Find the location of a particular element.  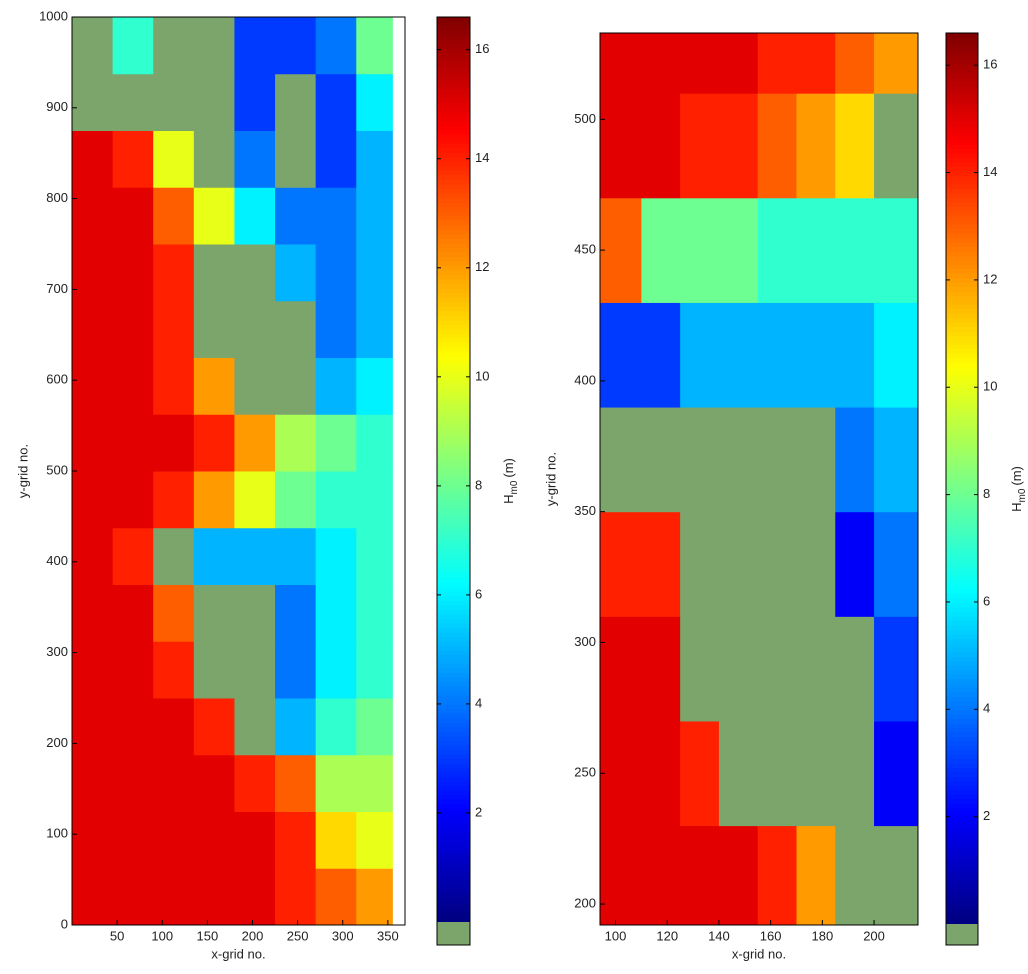

colorbar-label: Hm0 (m) is located at coordinates (510, 481).